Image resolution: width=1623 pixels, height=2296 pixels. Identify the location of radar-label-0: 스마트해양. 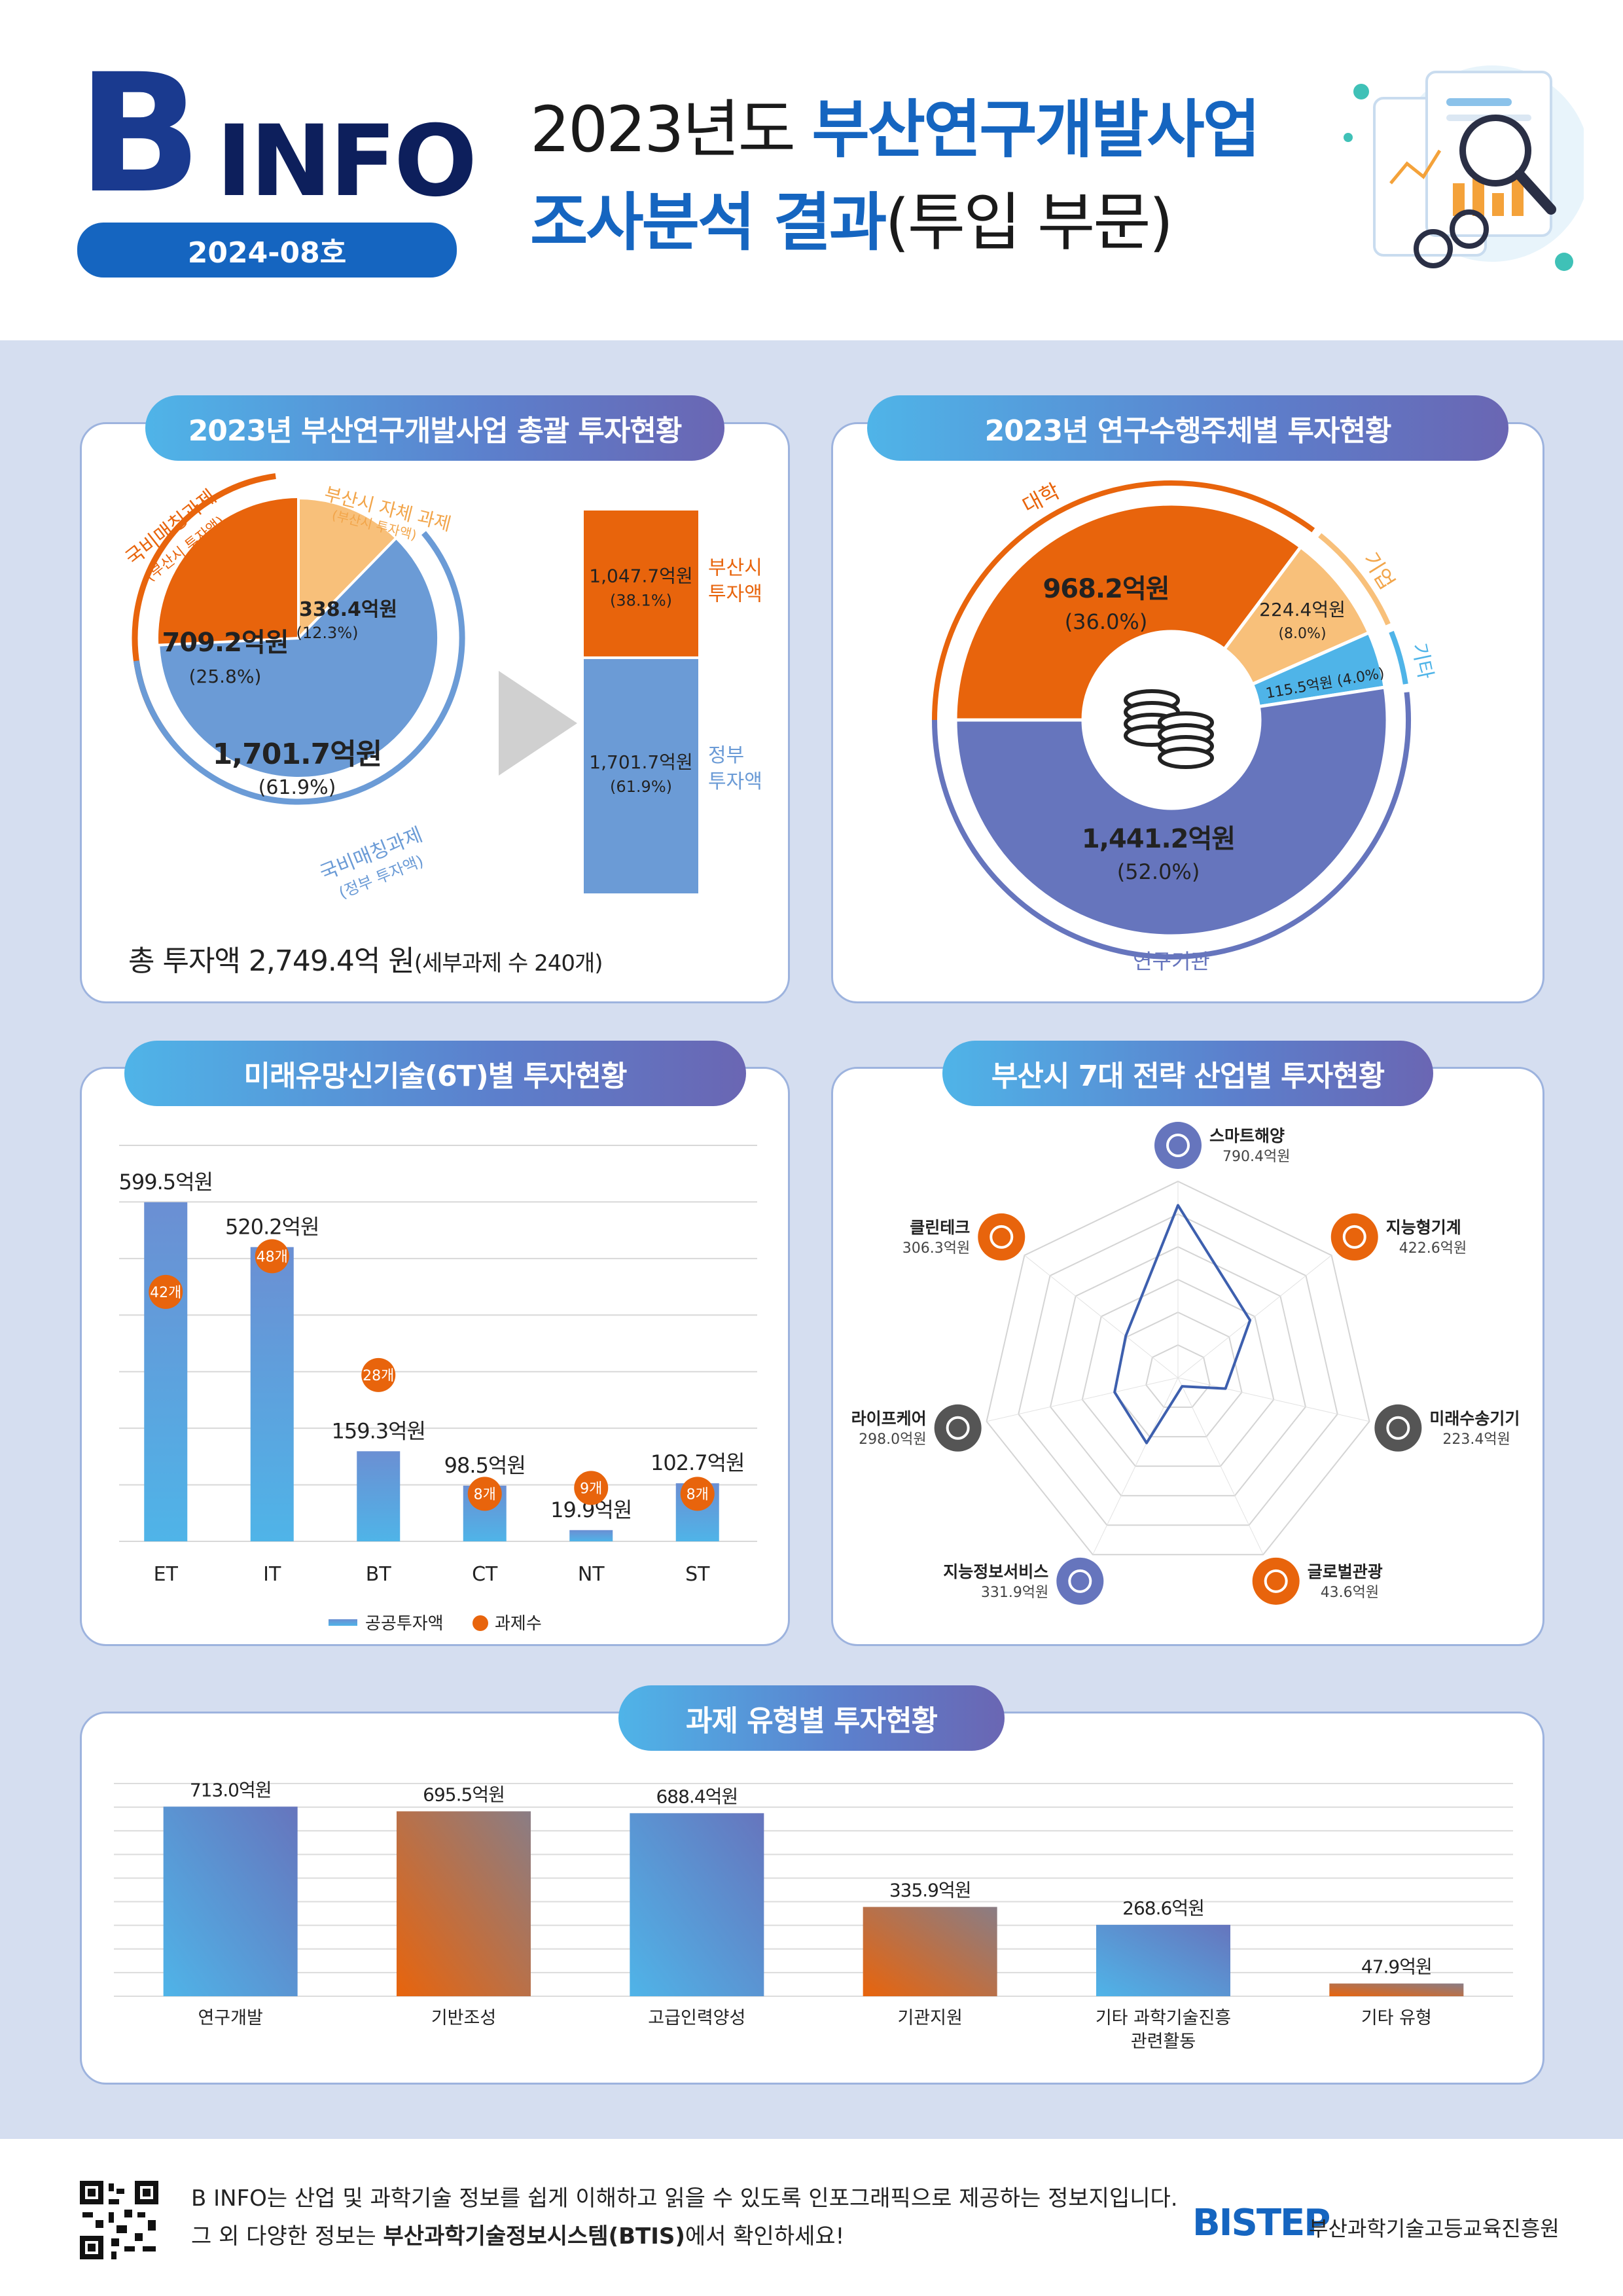
(1247, 1135).